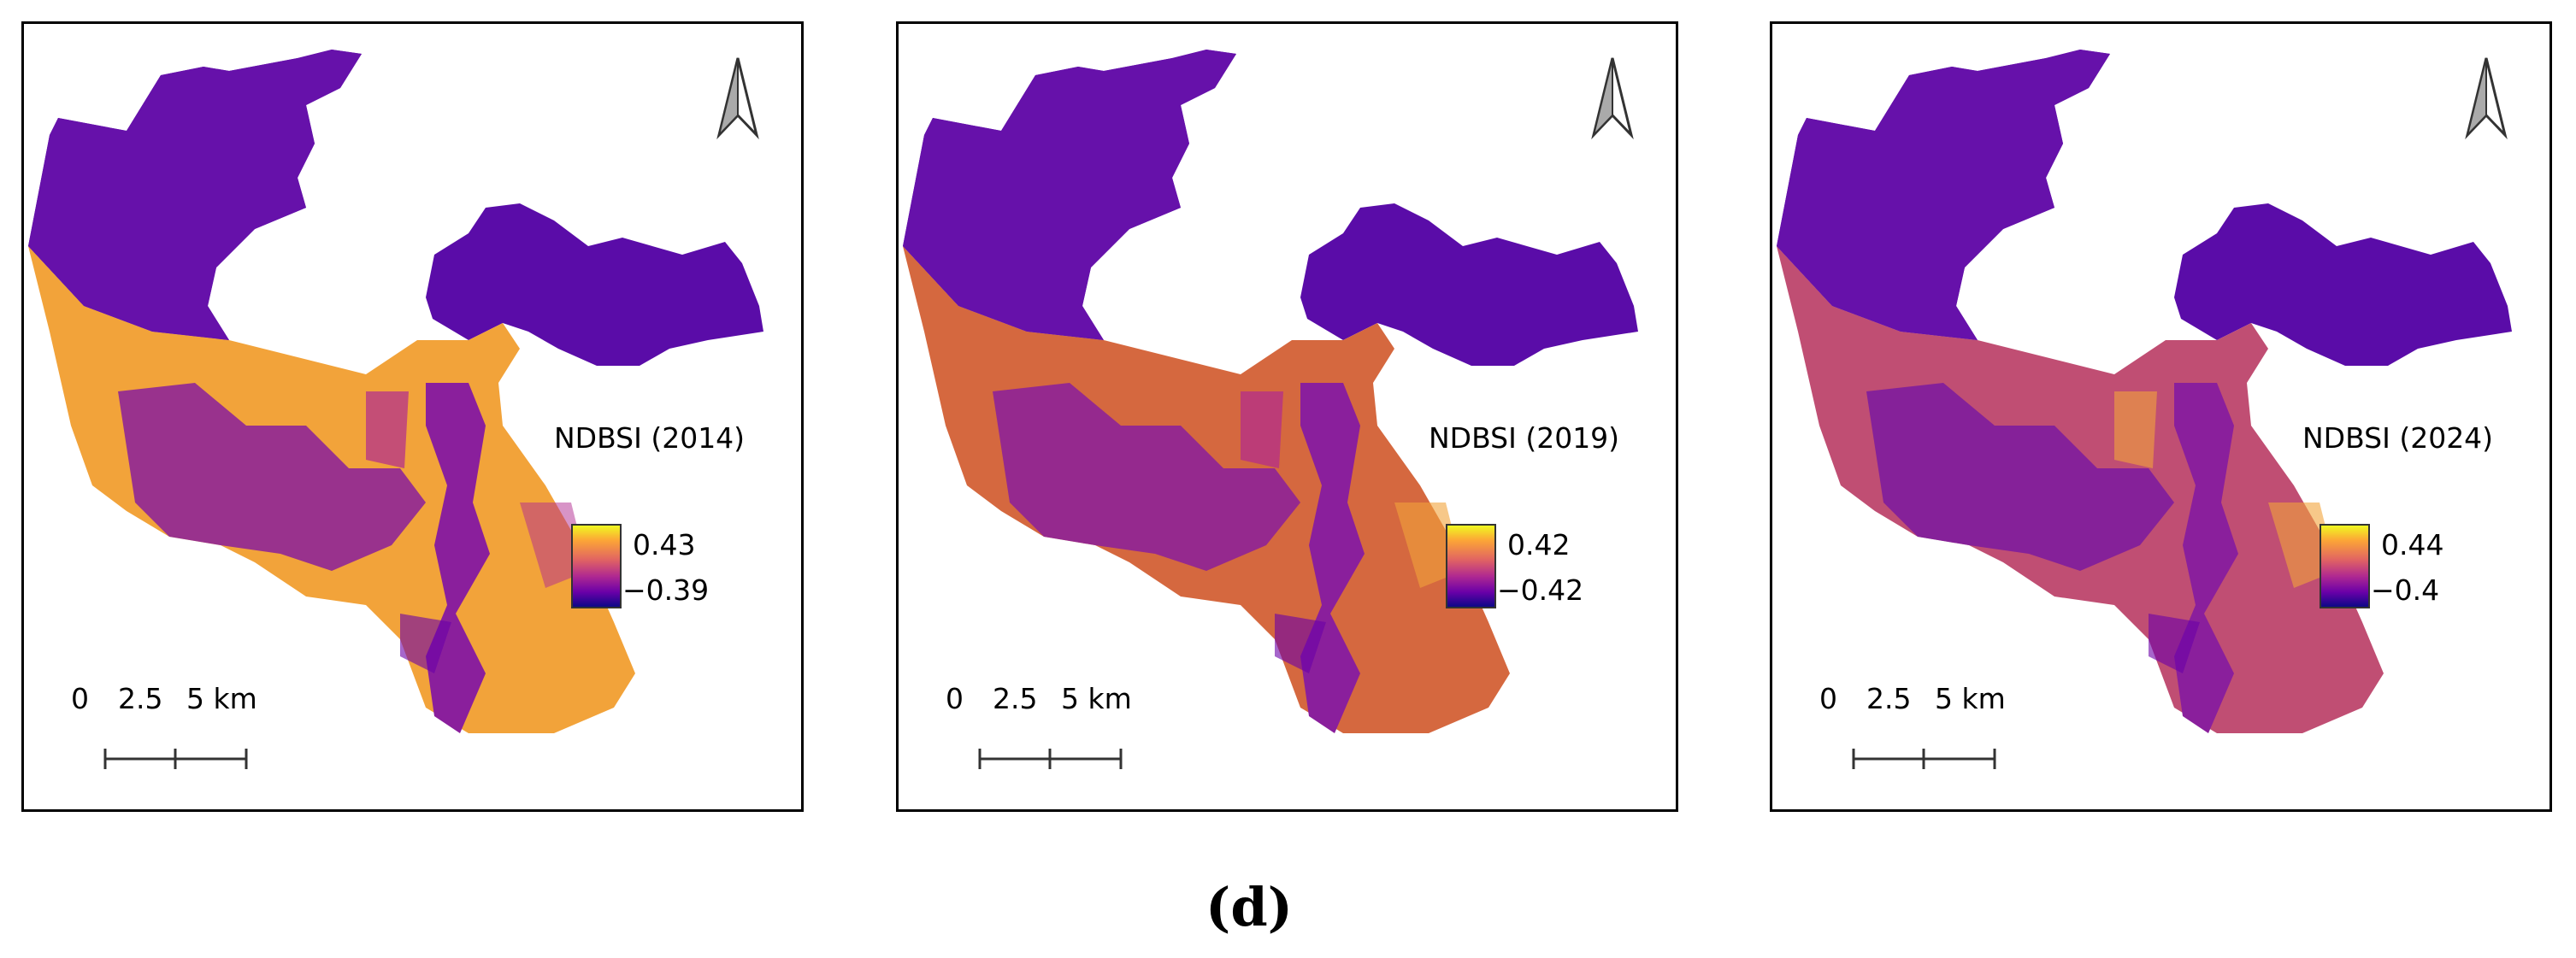  What do you see at coordinates (650, 438) in the screenshot?
I see `legend-title: NDBSI (2014)` at bounding box center [650, 438].